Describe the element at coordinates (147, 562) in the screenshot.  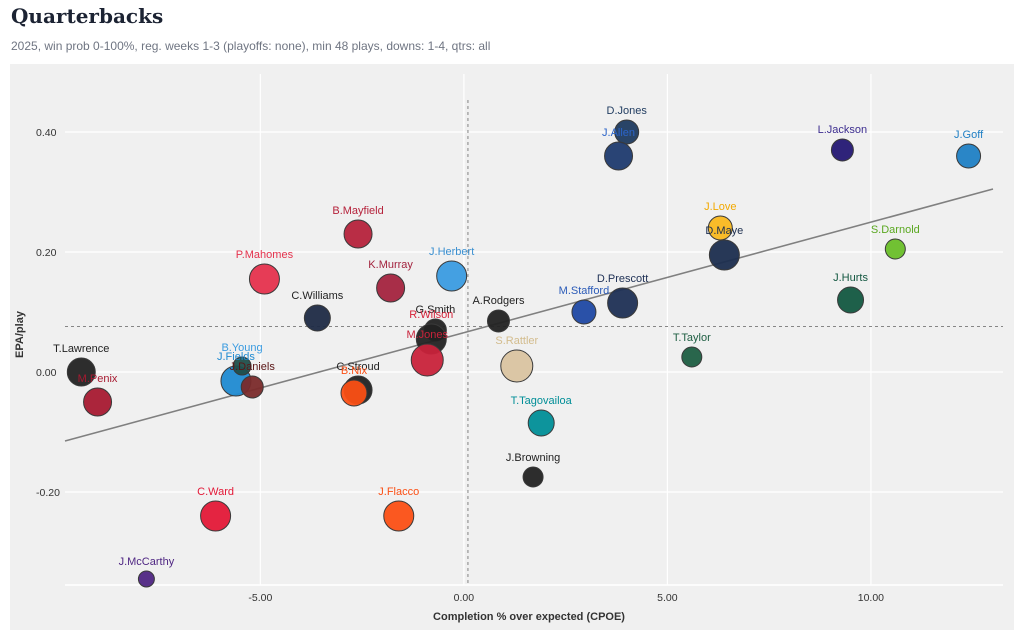
I see `point-label: J.McCarthy` at that location.